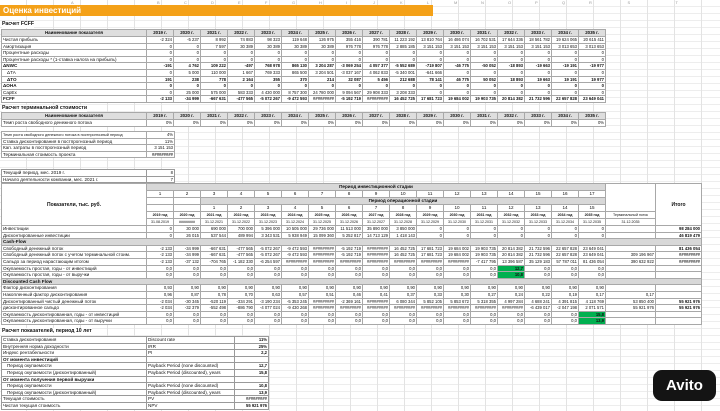 The height and width of the screenshot is (411, 720). What do you see at coordinates (214, 248) in the screenshot?
I see `cell: -667 631` at bounding box center [214, 248].